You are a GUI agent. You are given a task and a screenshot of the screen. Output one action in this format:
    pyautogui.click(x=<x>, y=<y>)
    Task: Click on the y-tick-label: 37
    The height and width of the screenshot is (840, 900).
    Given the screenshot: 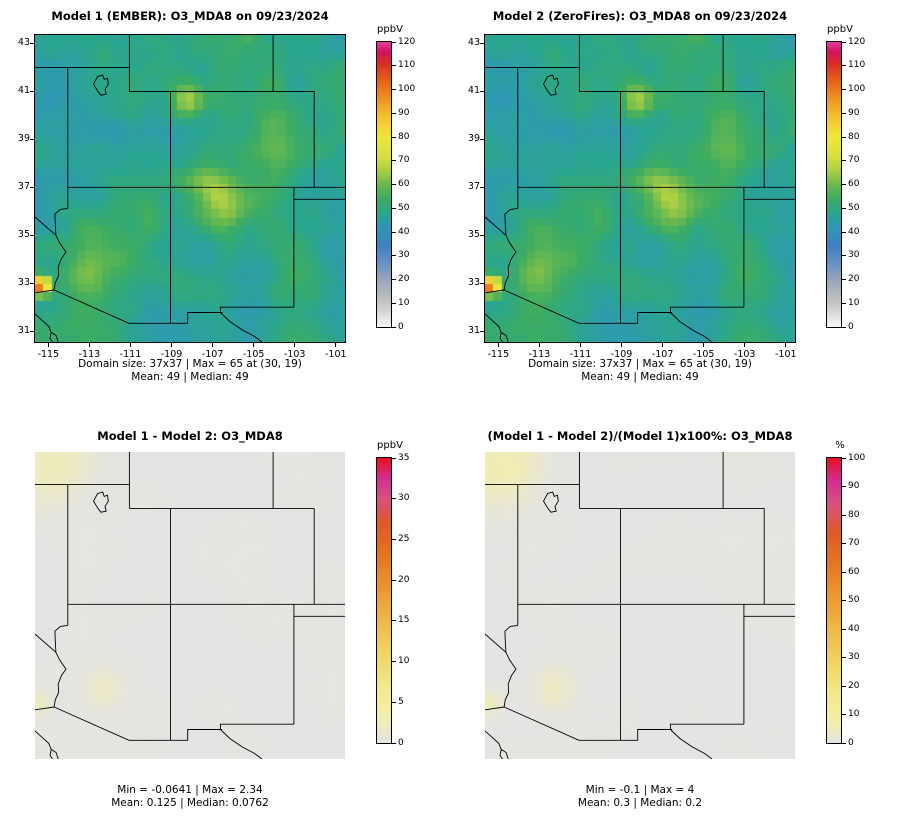 What is the action you would take?
    pyautogui.click(x=23, y=187)
    